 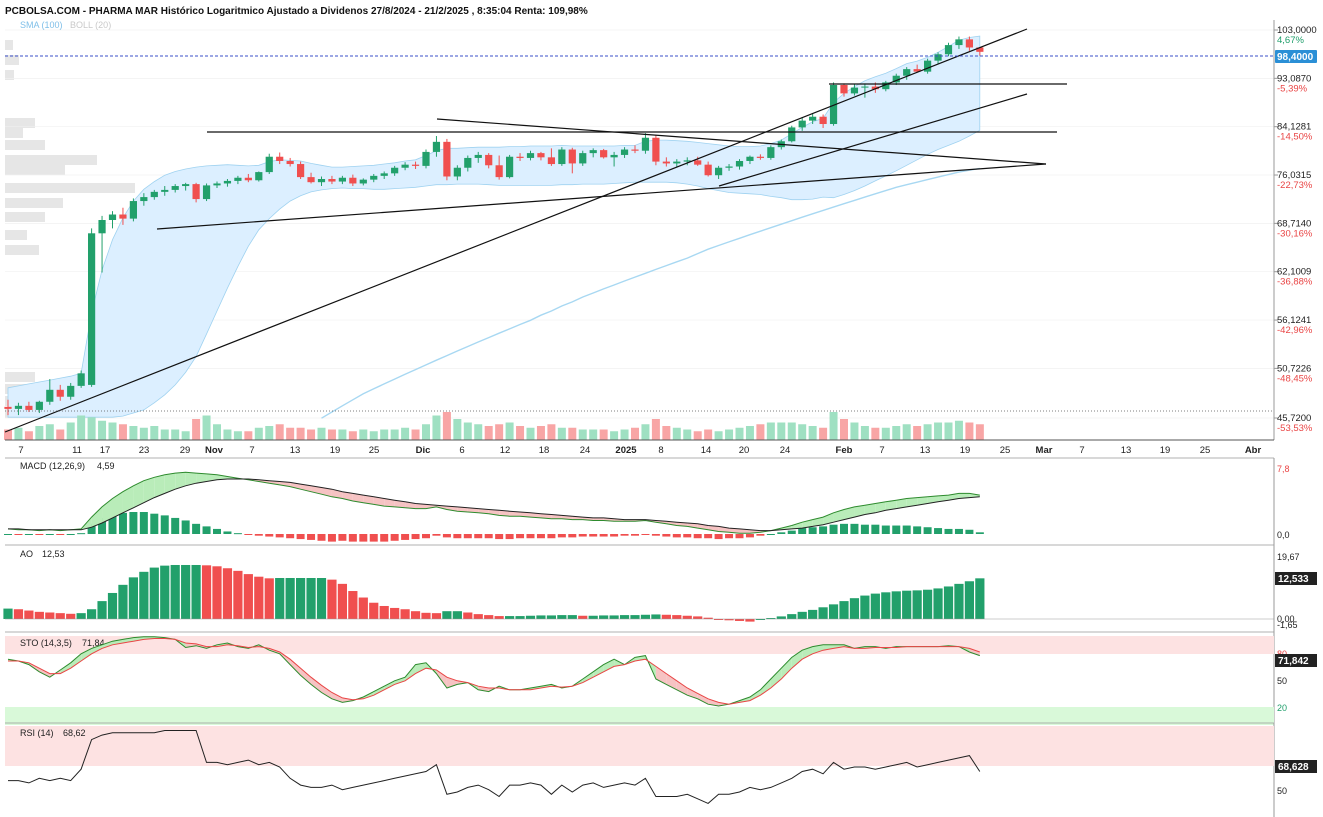 What do you see at coordinates (1081, 450) in the screenshot?
I see `x-tick-label: 7` at bounding box center [1081, 450].